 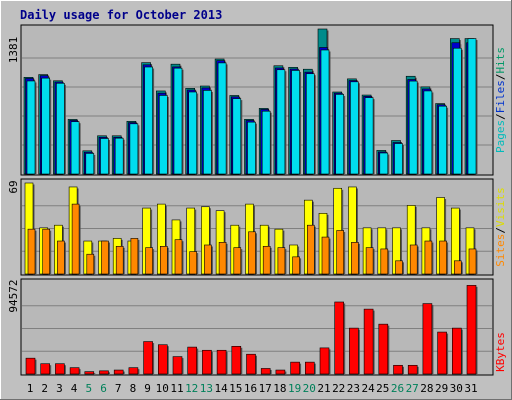 What do you see at coordinates (338, 388) in the screenshot?
I see `x-tick-label: 22` at bounding box center [338, 388].